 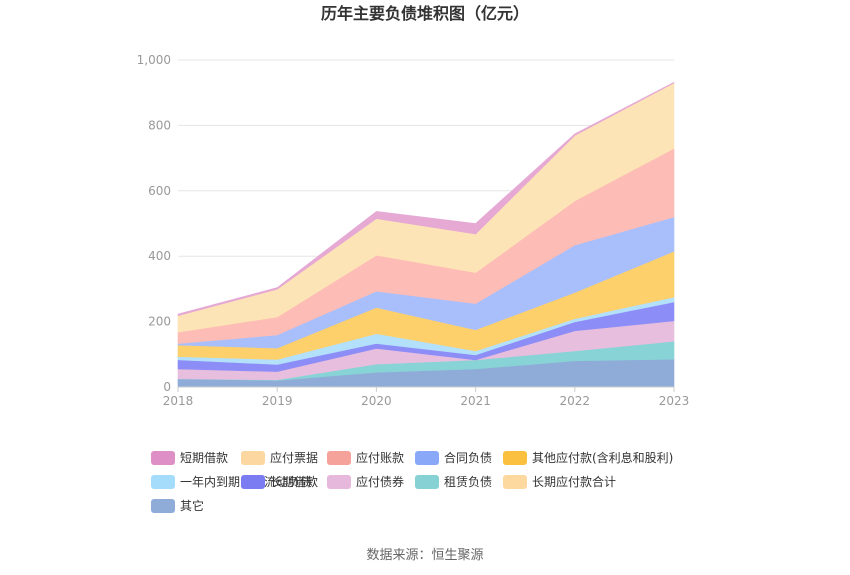 What do you see at coordinates (674, 401) in the screenshot?
I see `x-tick-label: 2023` at bounding box center [674, 401].